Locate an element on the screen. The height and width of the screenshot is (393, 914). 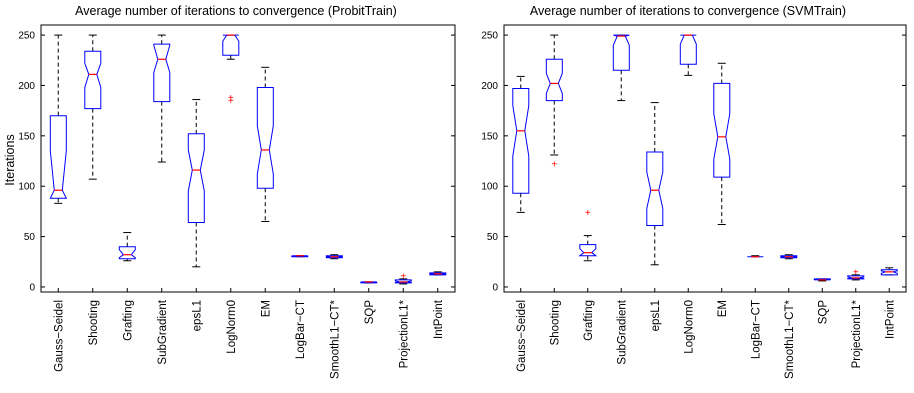
box-plot-1: + is located at coordinates (554, 102).